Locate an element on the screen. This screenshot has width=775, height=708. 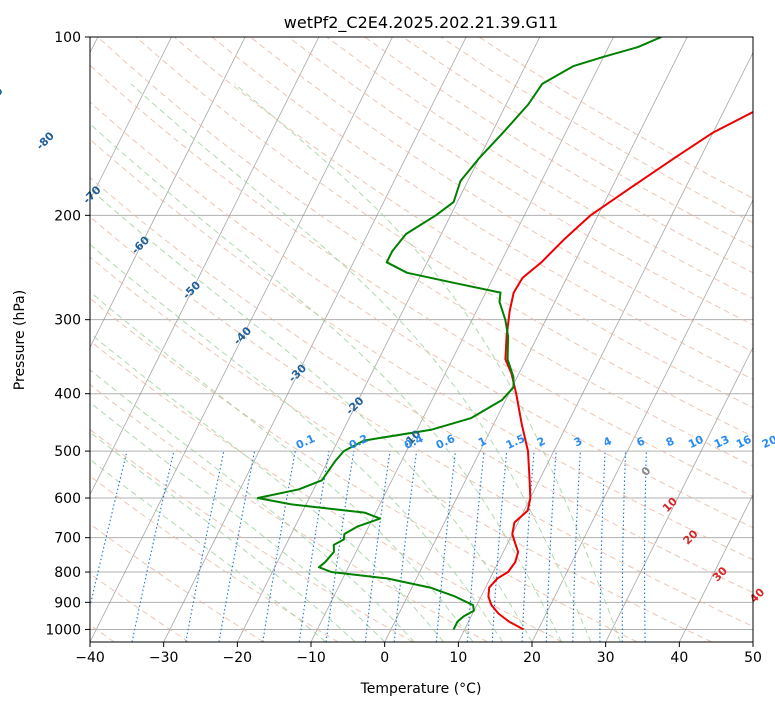
y-tick-label: 800 is located at coordinates (67, 573).